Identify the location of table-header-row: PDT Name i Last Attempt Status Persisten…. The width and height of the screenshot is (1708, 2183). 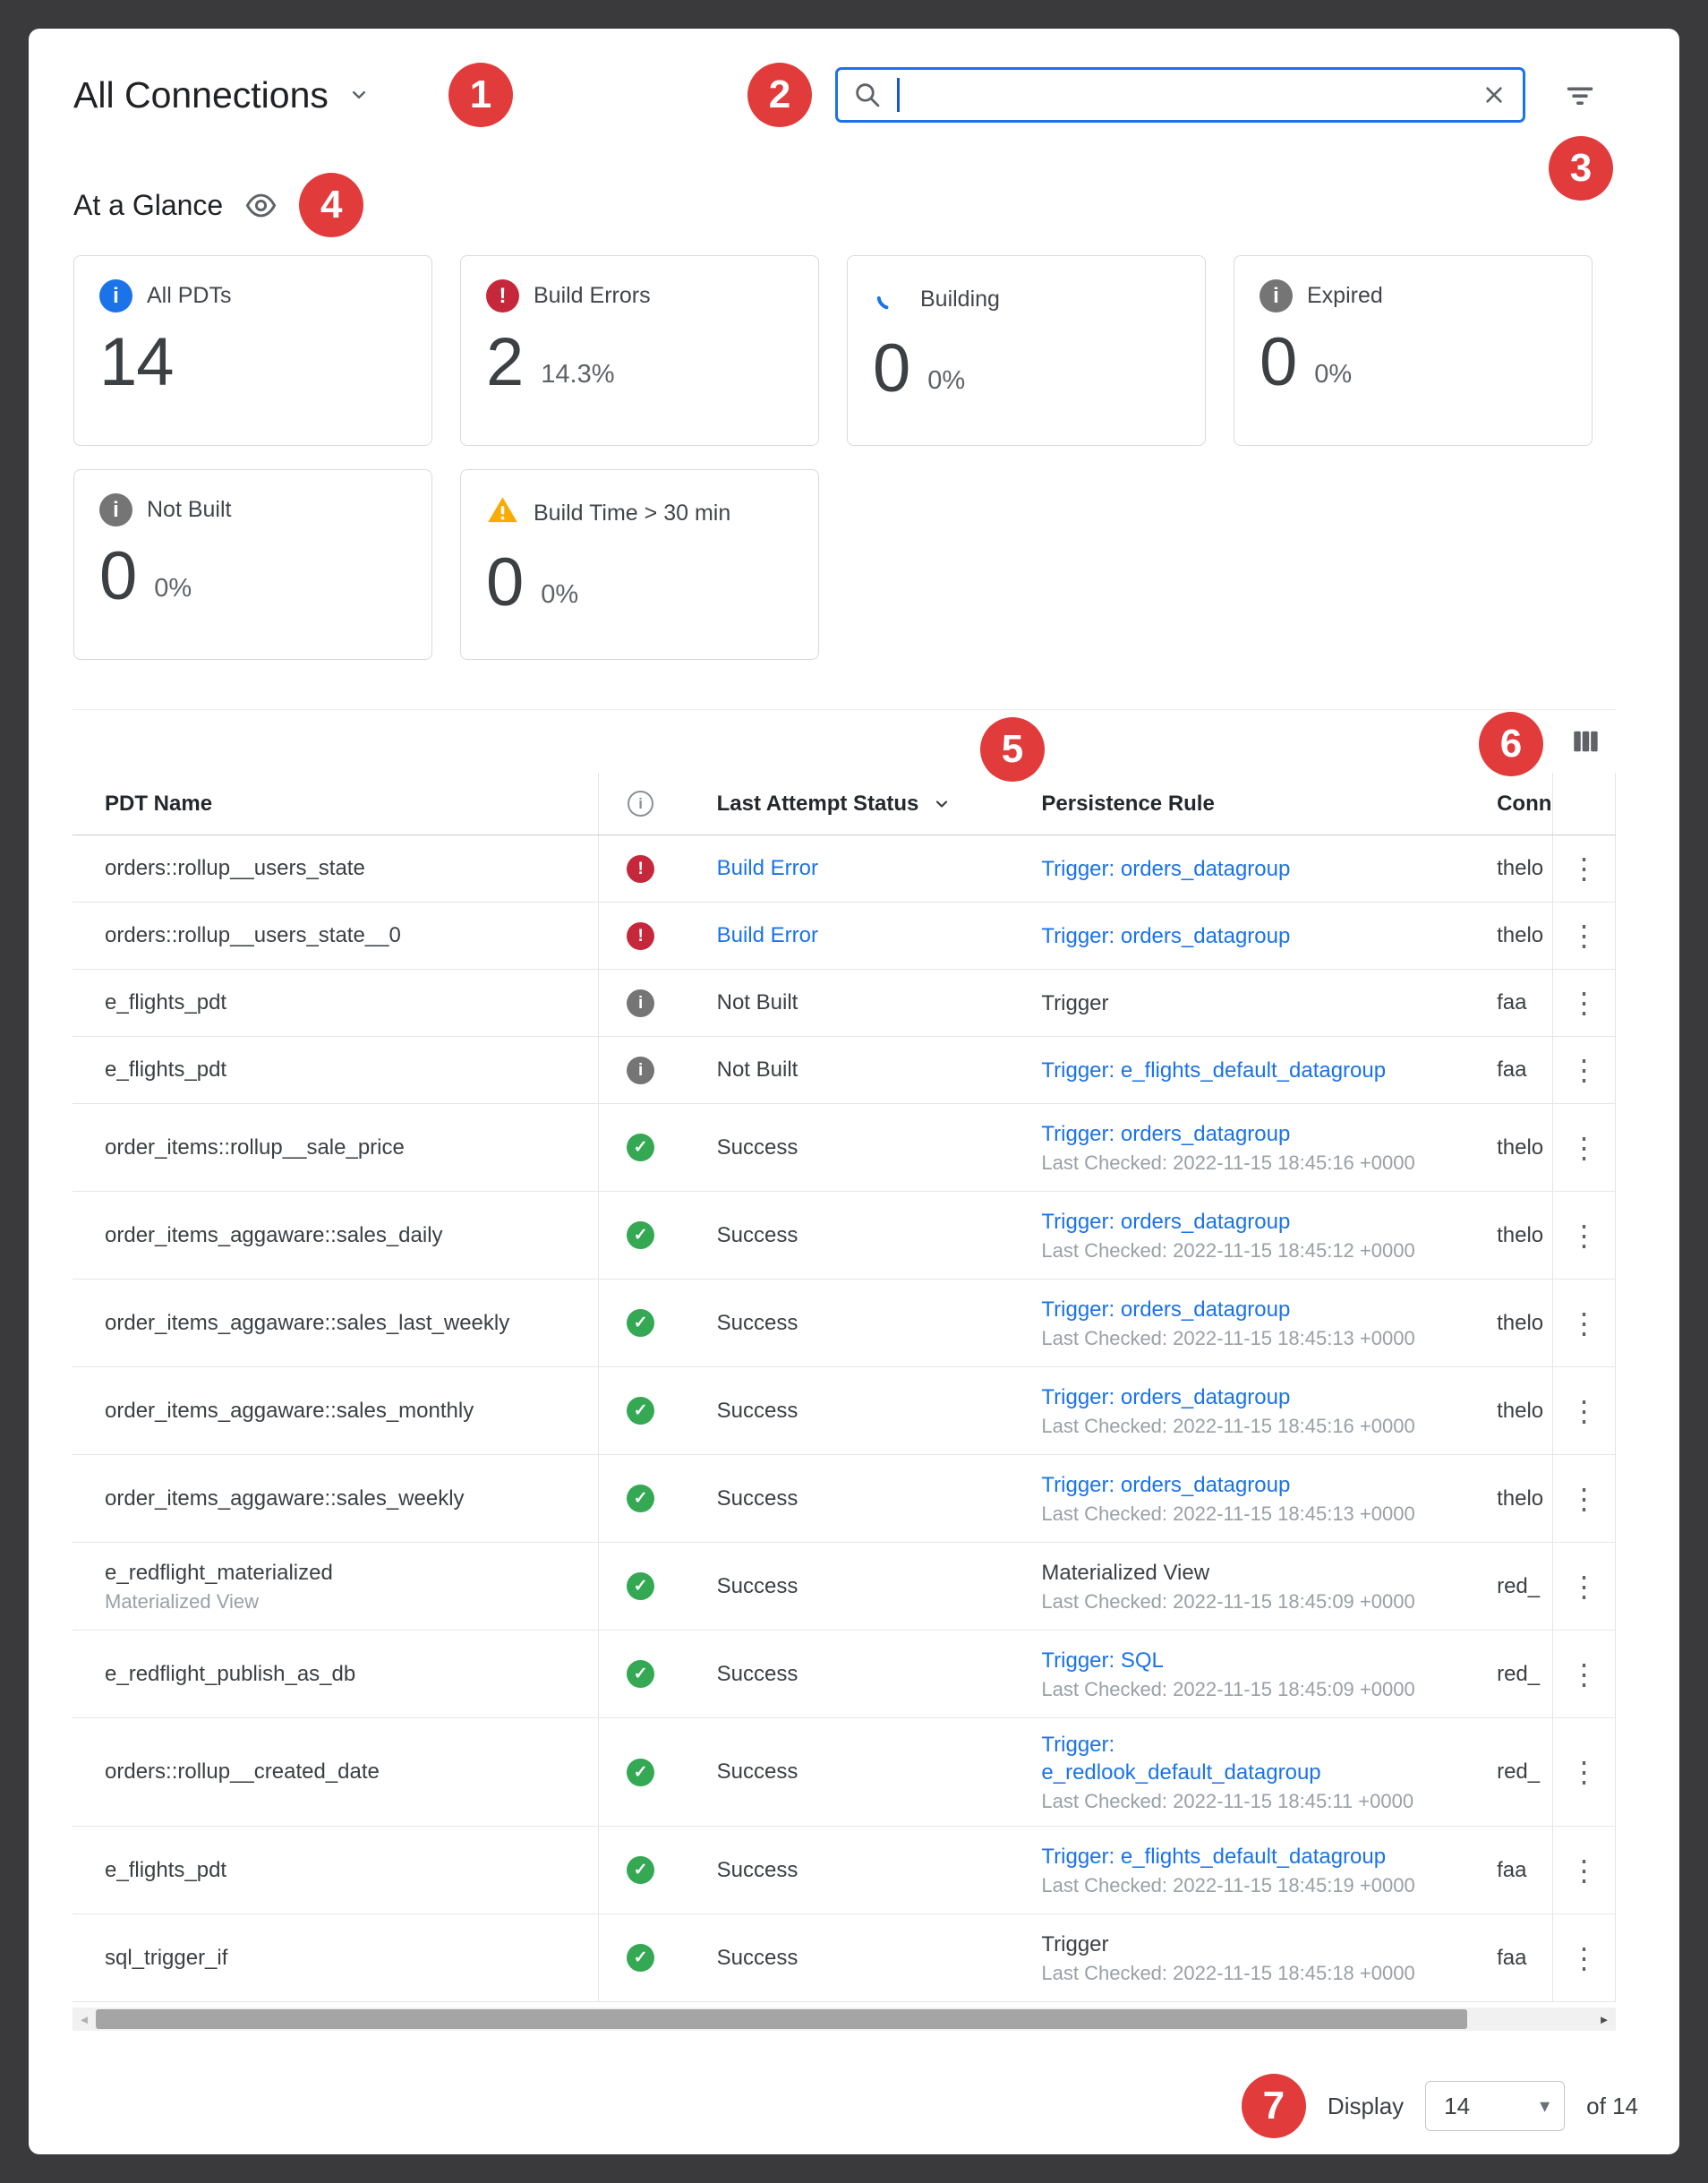
(844, 804).